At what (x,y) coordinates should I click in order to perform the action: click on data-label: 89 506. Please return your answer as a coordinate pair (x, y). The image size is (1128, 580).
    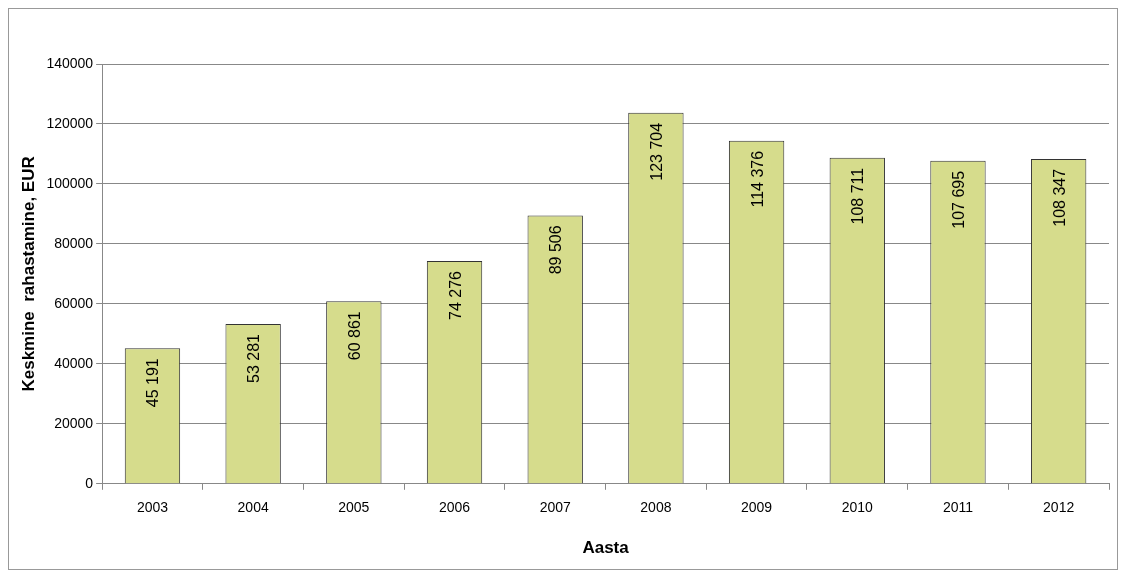
    Looking at the image, I should click on (556, 250).